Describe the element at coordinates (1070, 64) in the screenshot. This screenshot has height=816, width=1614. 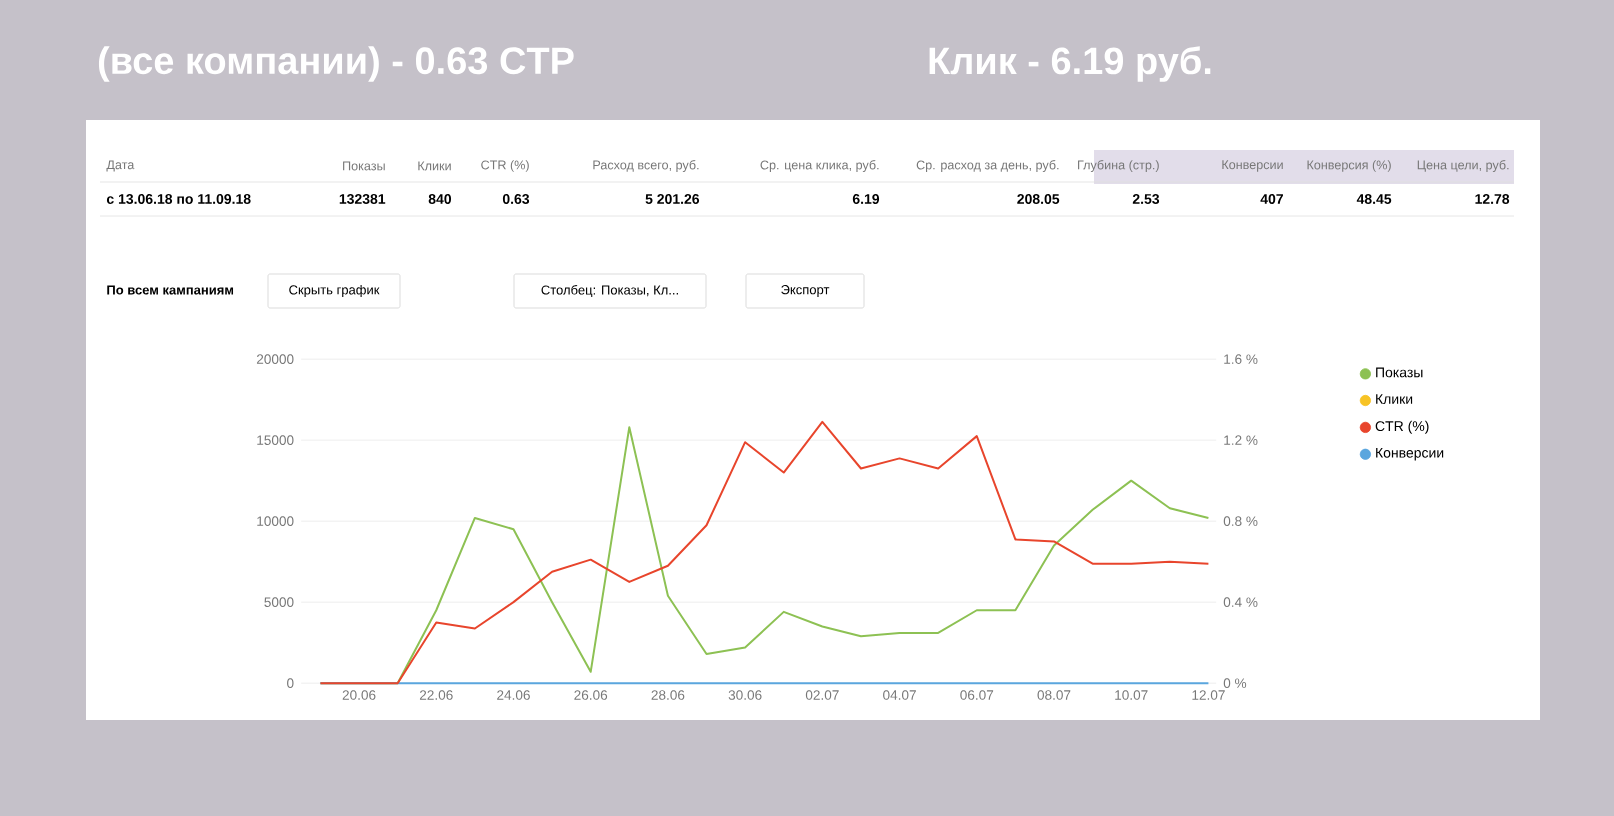
I see `chart-subtitle: Клик - 6.19 руб.` at that location.